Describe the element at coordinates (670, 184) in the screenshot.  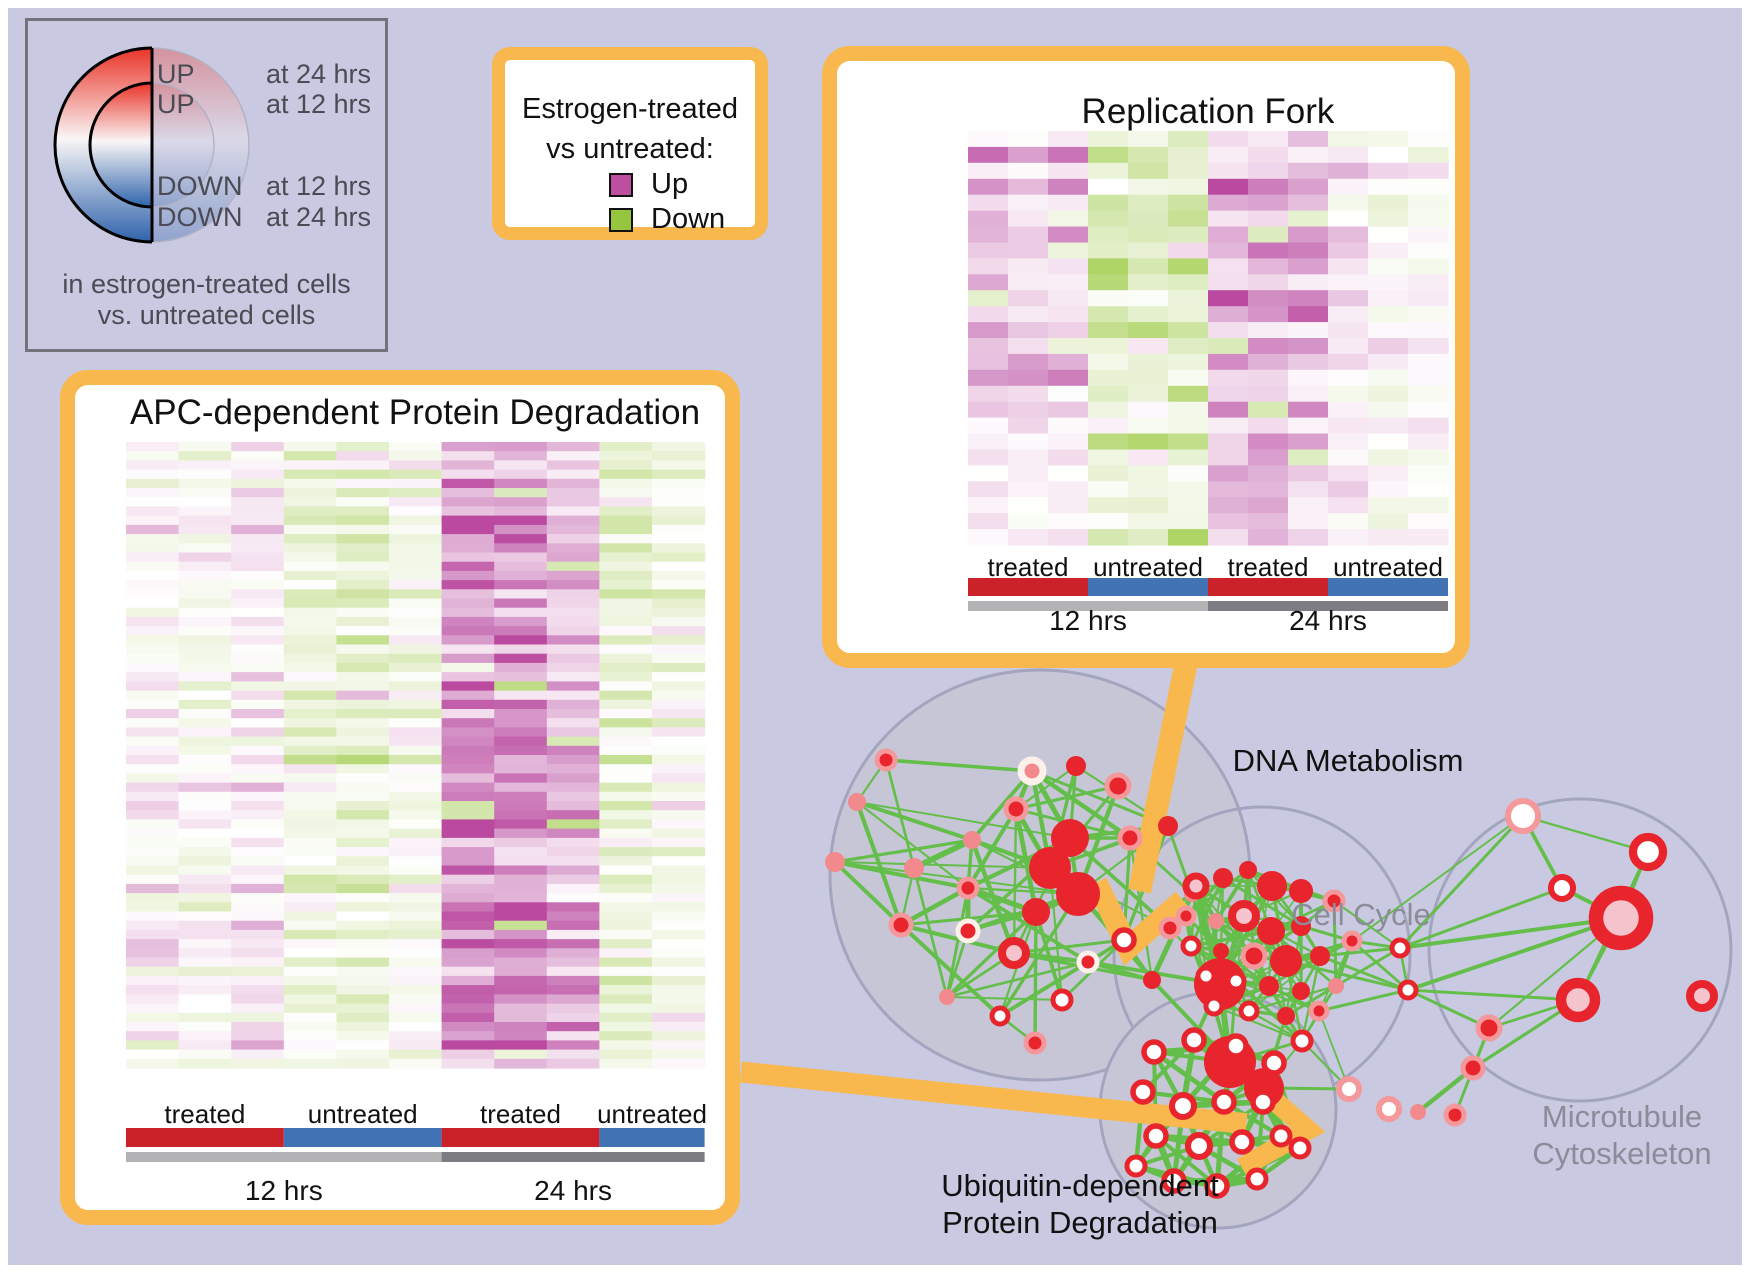
I see `up-label: Up` at that location.